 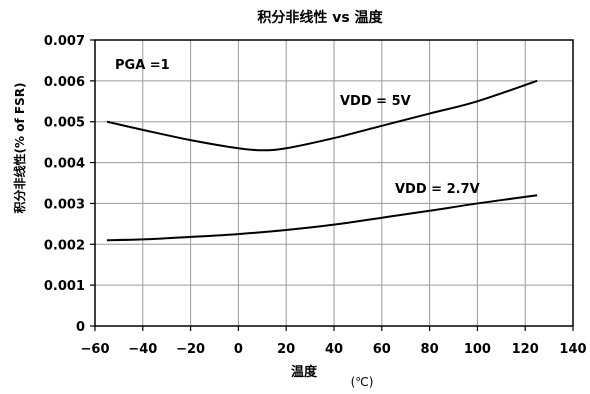 I want to click on series-line-vdd-2-7v, so click(x=322, y=218).